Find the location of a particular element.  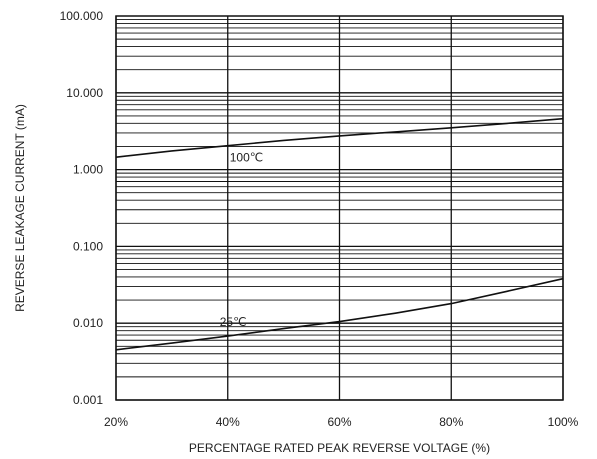

x-tick-label: 100% is located at coordinates (563, 422).